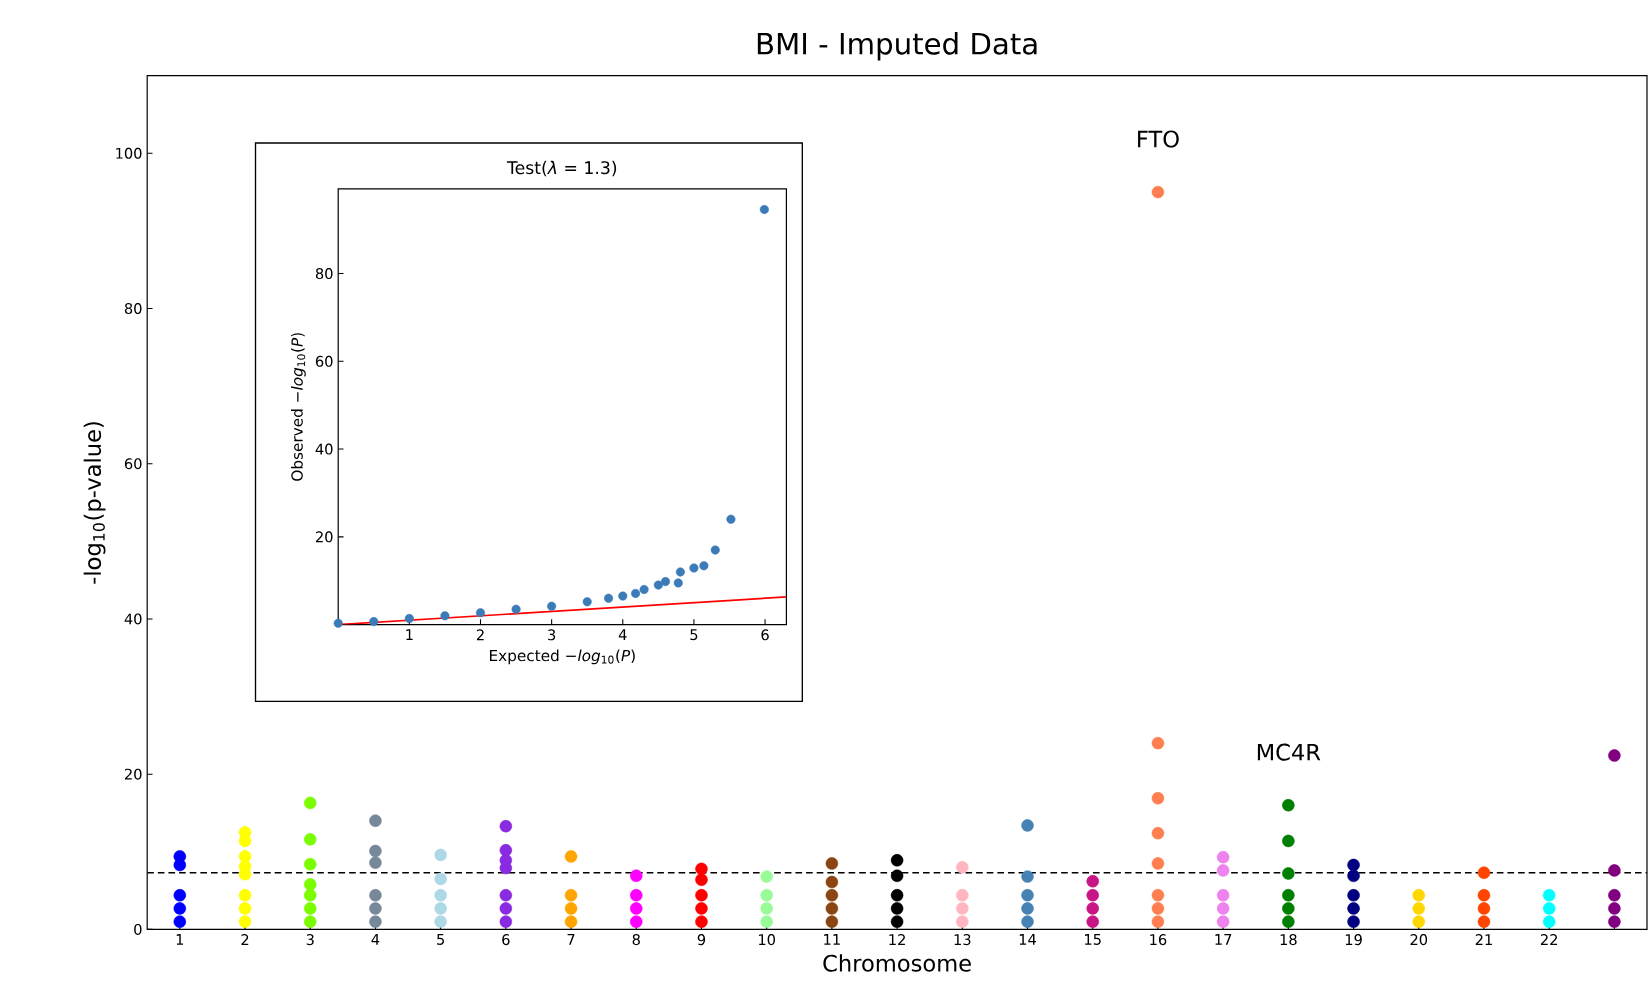 Image resolution: width=1649 pixels, height=995 pixels. What do you see at coordinates (701, 940) in the screenshot?
I see `x-tick-label: 9` at bounding box center [701, 940].